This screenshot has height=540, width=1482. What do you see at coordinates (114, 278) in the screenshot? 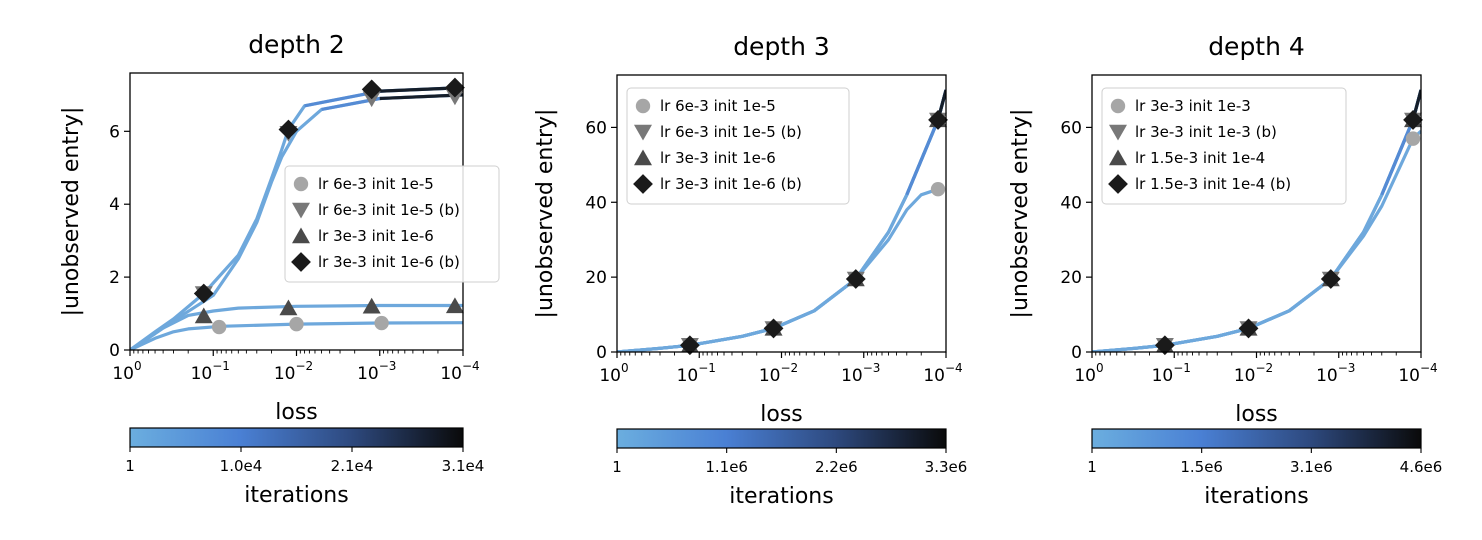
I see `y-tick-label: 2` at bounding box center [114, 278].